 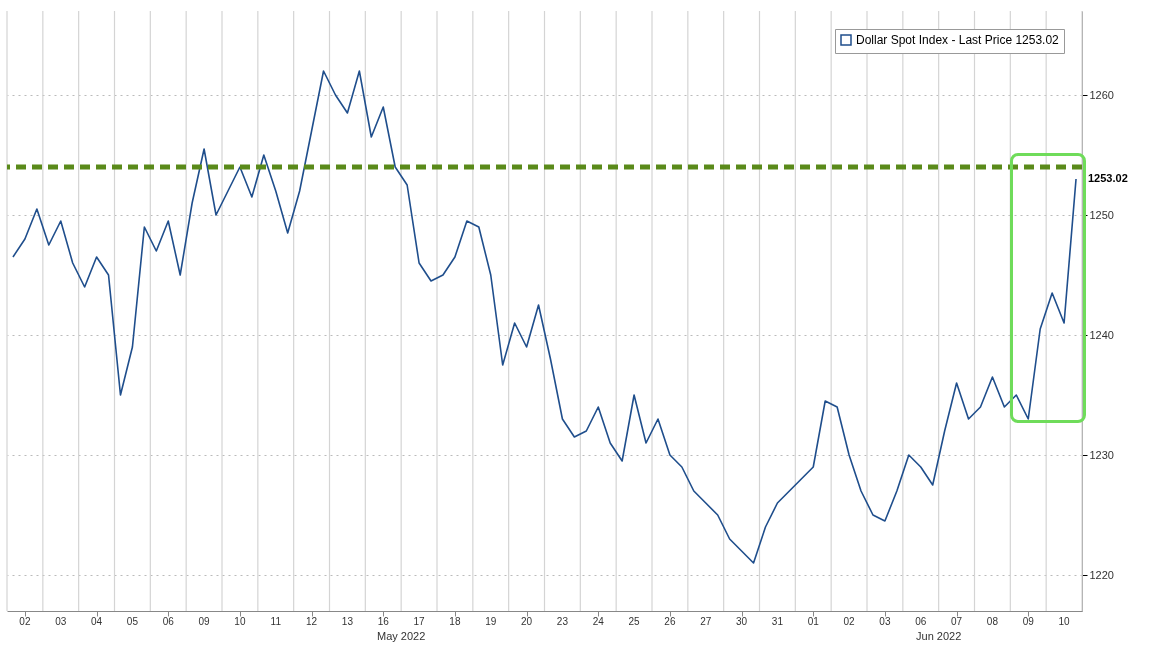 I want to click on text: Jun 2022, so click(x=939, y=636).